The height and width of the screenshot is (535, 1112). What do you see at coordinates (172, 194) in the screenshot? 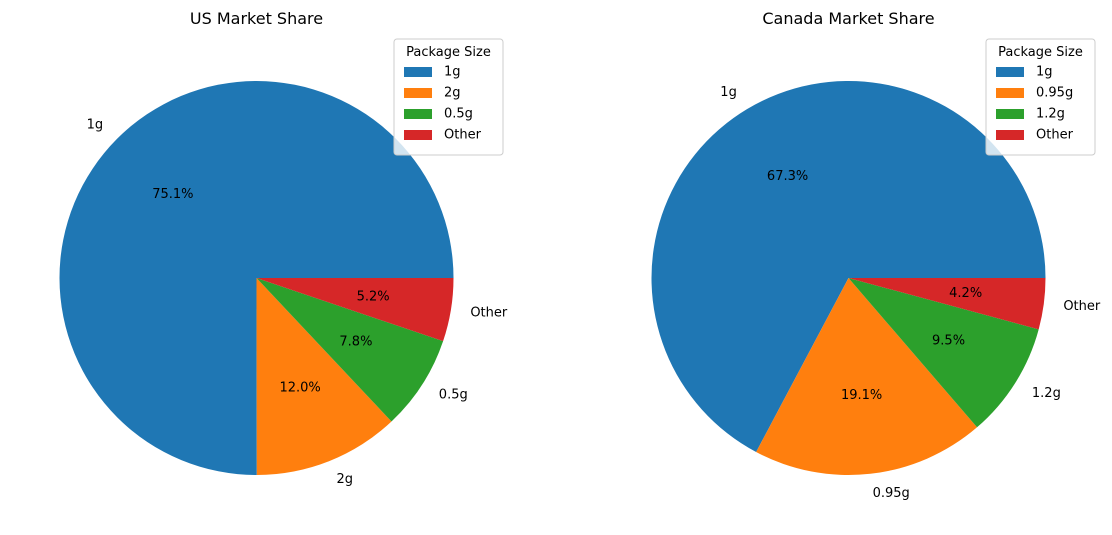
I see `pct-label-1g: 75.1%` at bounding box center [172, 194].